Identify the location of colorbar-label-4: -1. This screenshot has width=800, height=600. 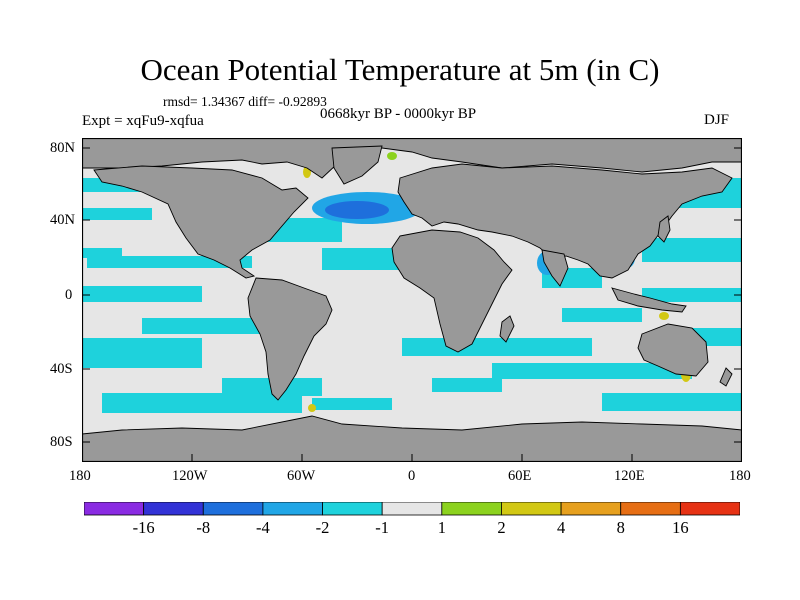
(382, 527).